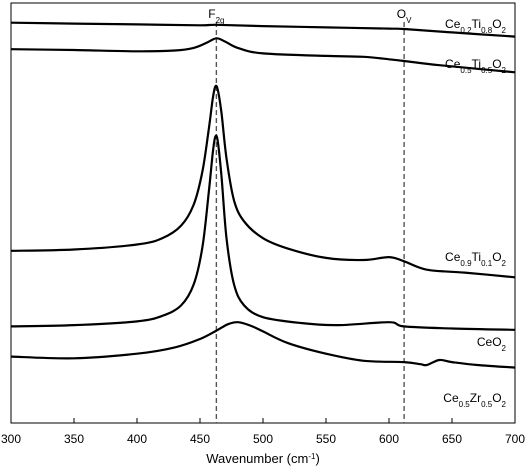  What do you see at coordinates (263, 458) in the screenshot?
I see `x-axis-title: Wavenumber (cm-1)` at bounding box center [263, 458].